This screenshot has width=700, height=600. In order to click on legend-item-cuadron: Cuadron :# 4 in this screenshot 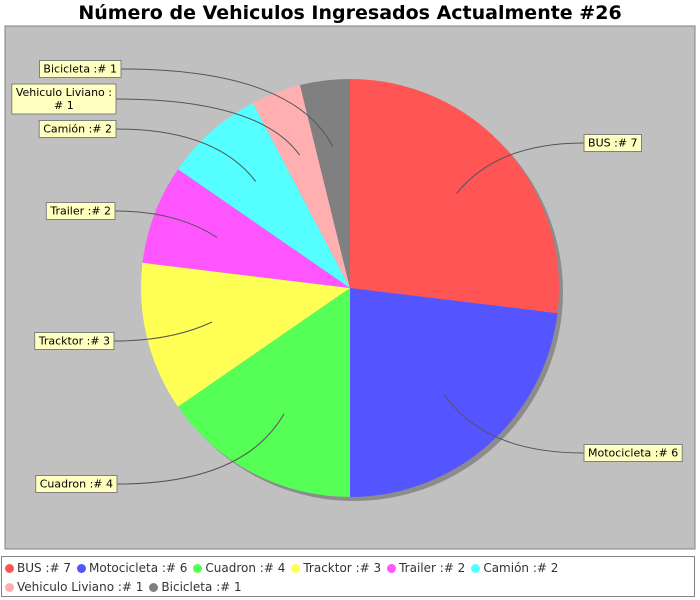, I will do `click(239, 568)`.